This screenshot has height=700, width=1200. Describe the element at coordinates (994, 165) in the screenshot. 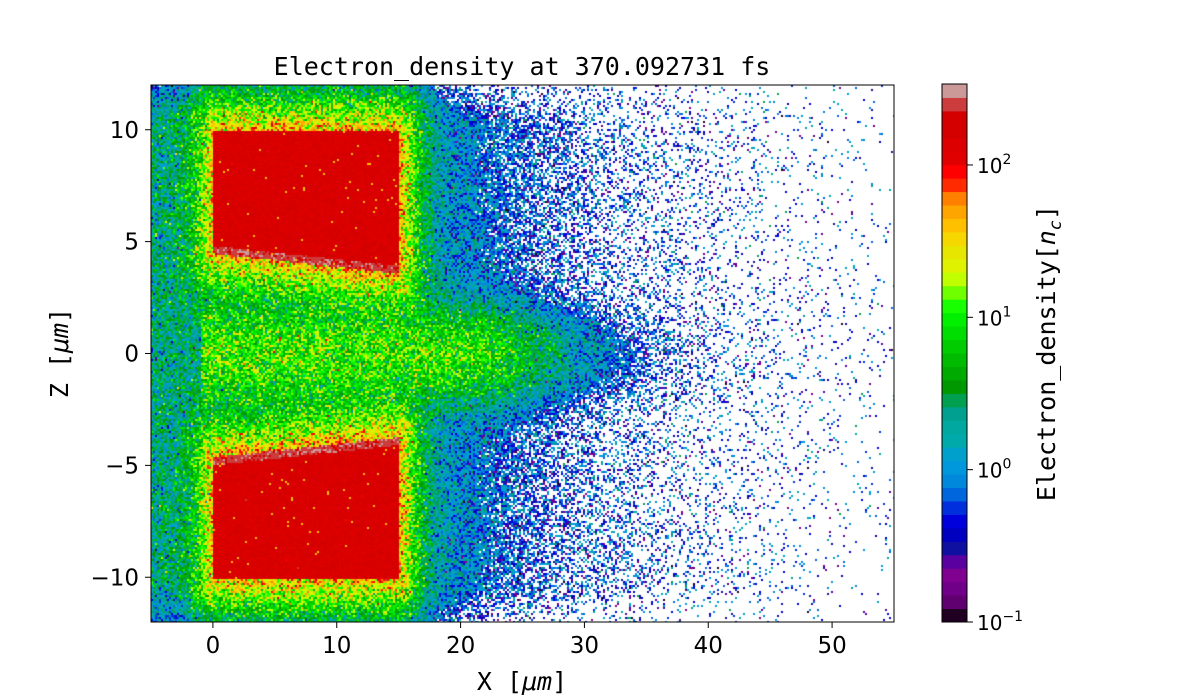

I see `colorbar-tick-label: 10²` at that location.